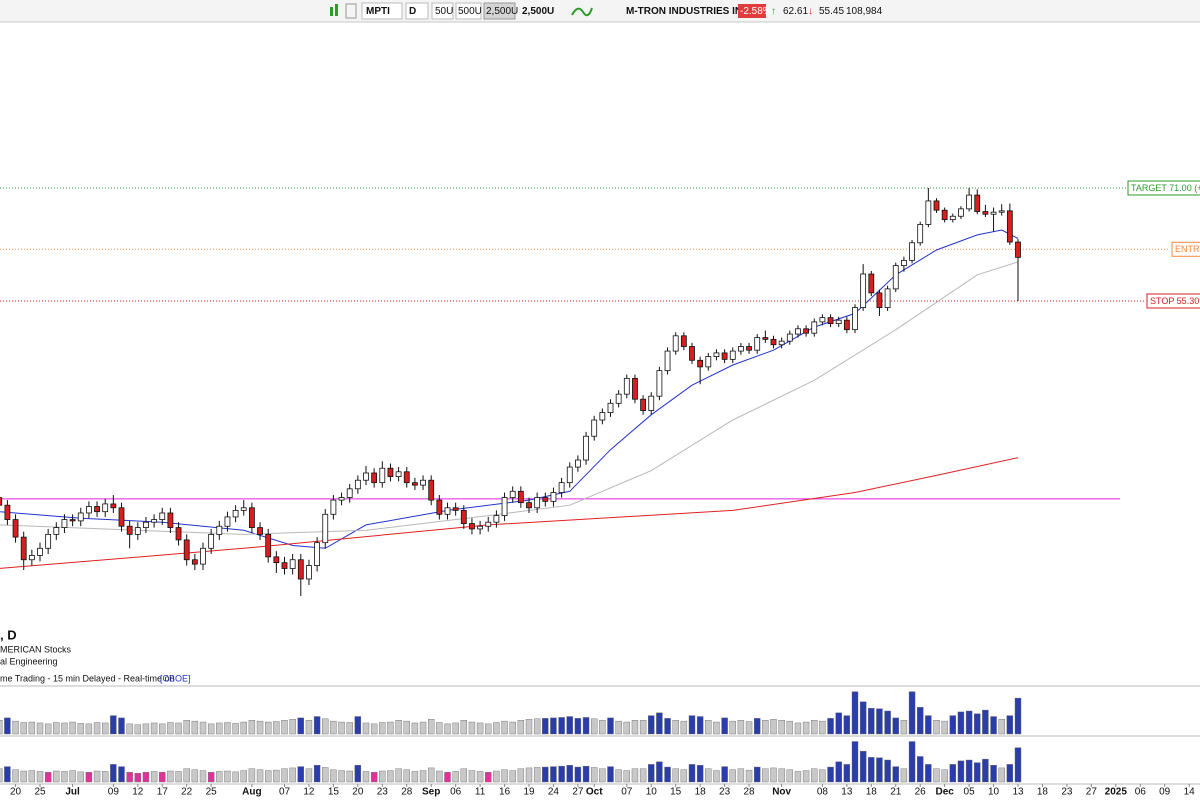  What do you see at coordinates (689, 11) in the screenshot?
I see `company-name: M-TRON INDUSTRIES INC.` at bounding box center [689, 11].